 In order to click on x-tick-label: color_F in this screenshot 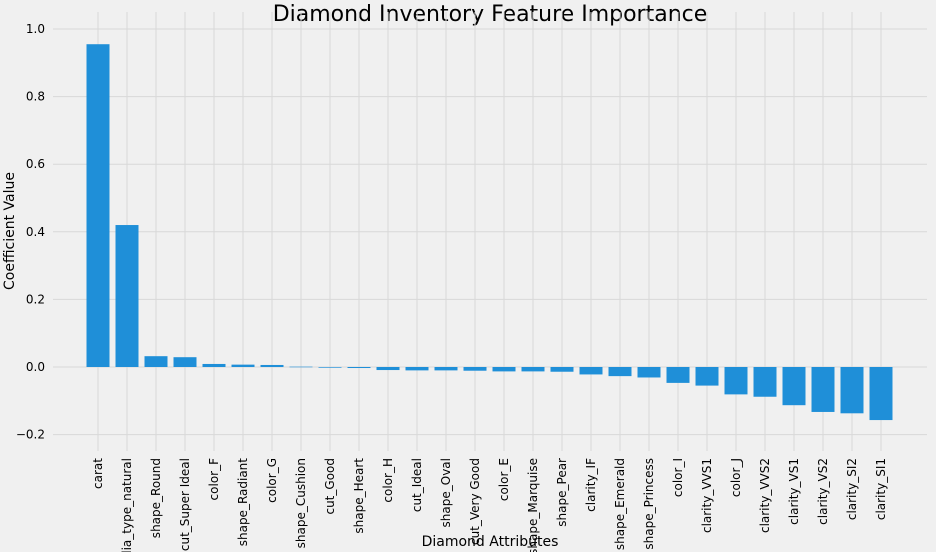, I will do `click(214, 479)`.